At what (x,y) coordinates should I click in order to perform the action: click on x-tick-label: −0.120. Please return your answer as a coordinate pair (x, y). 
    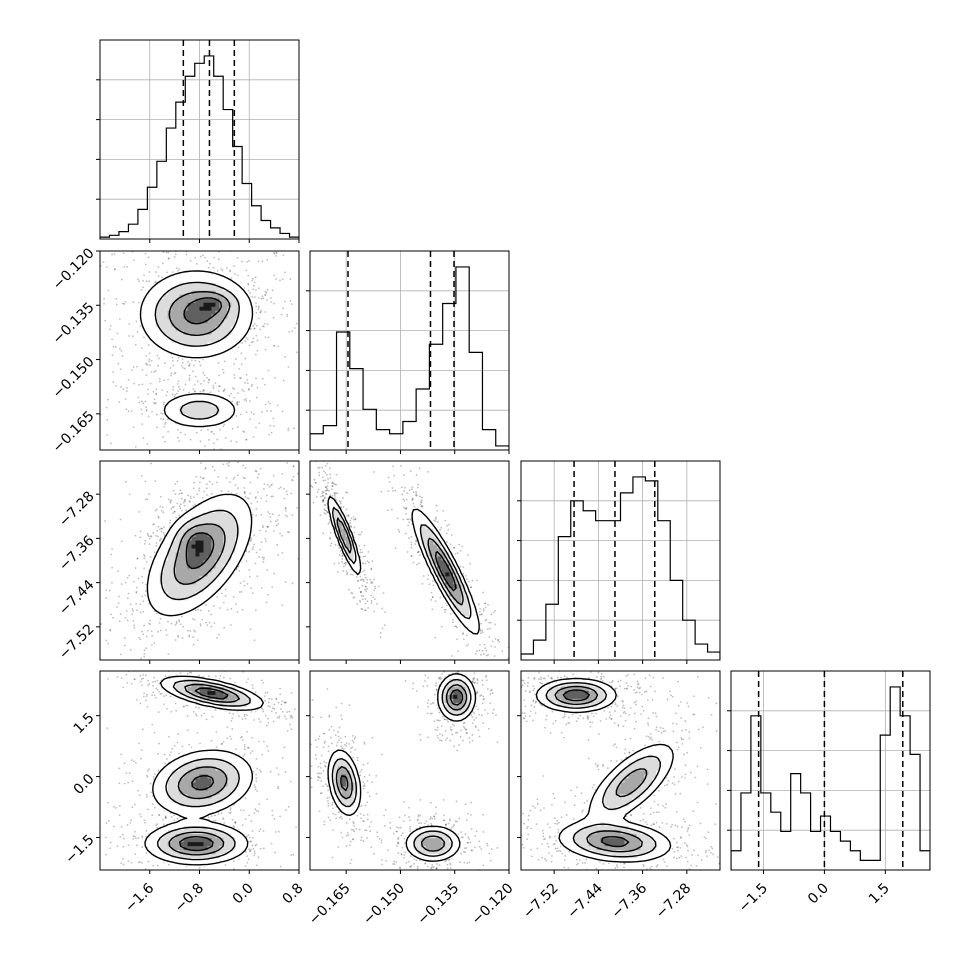
    Looking at the image, I should click on (493, 904).